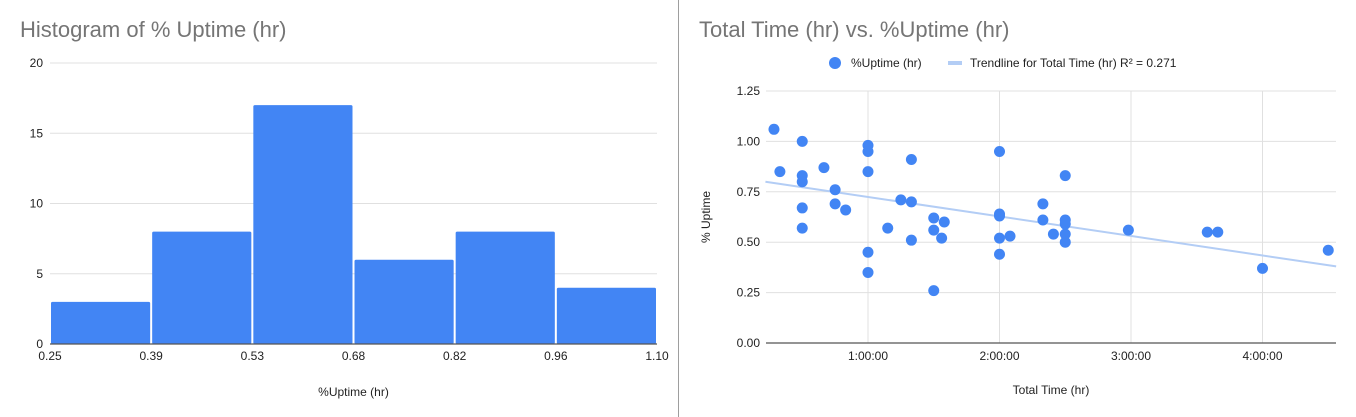  What do you see at coordinates (657, 356) in the screenshot?
I see `x-tick-label: 1.10` at bounding box center [657, 356].